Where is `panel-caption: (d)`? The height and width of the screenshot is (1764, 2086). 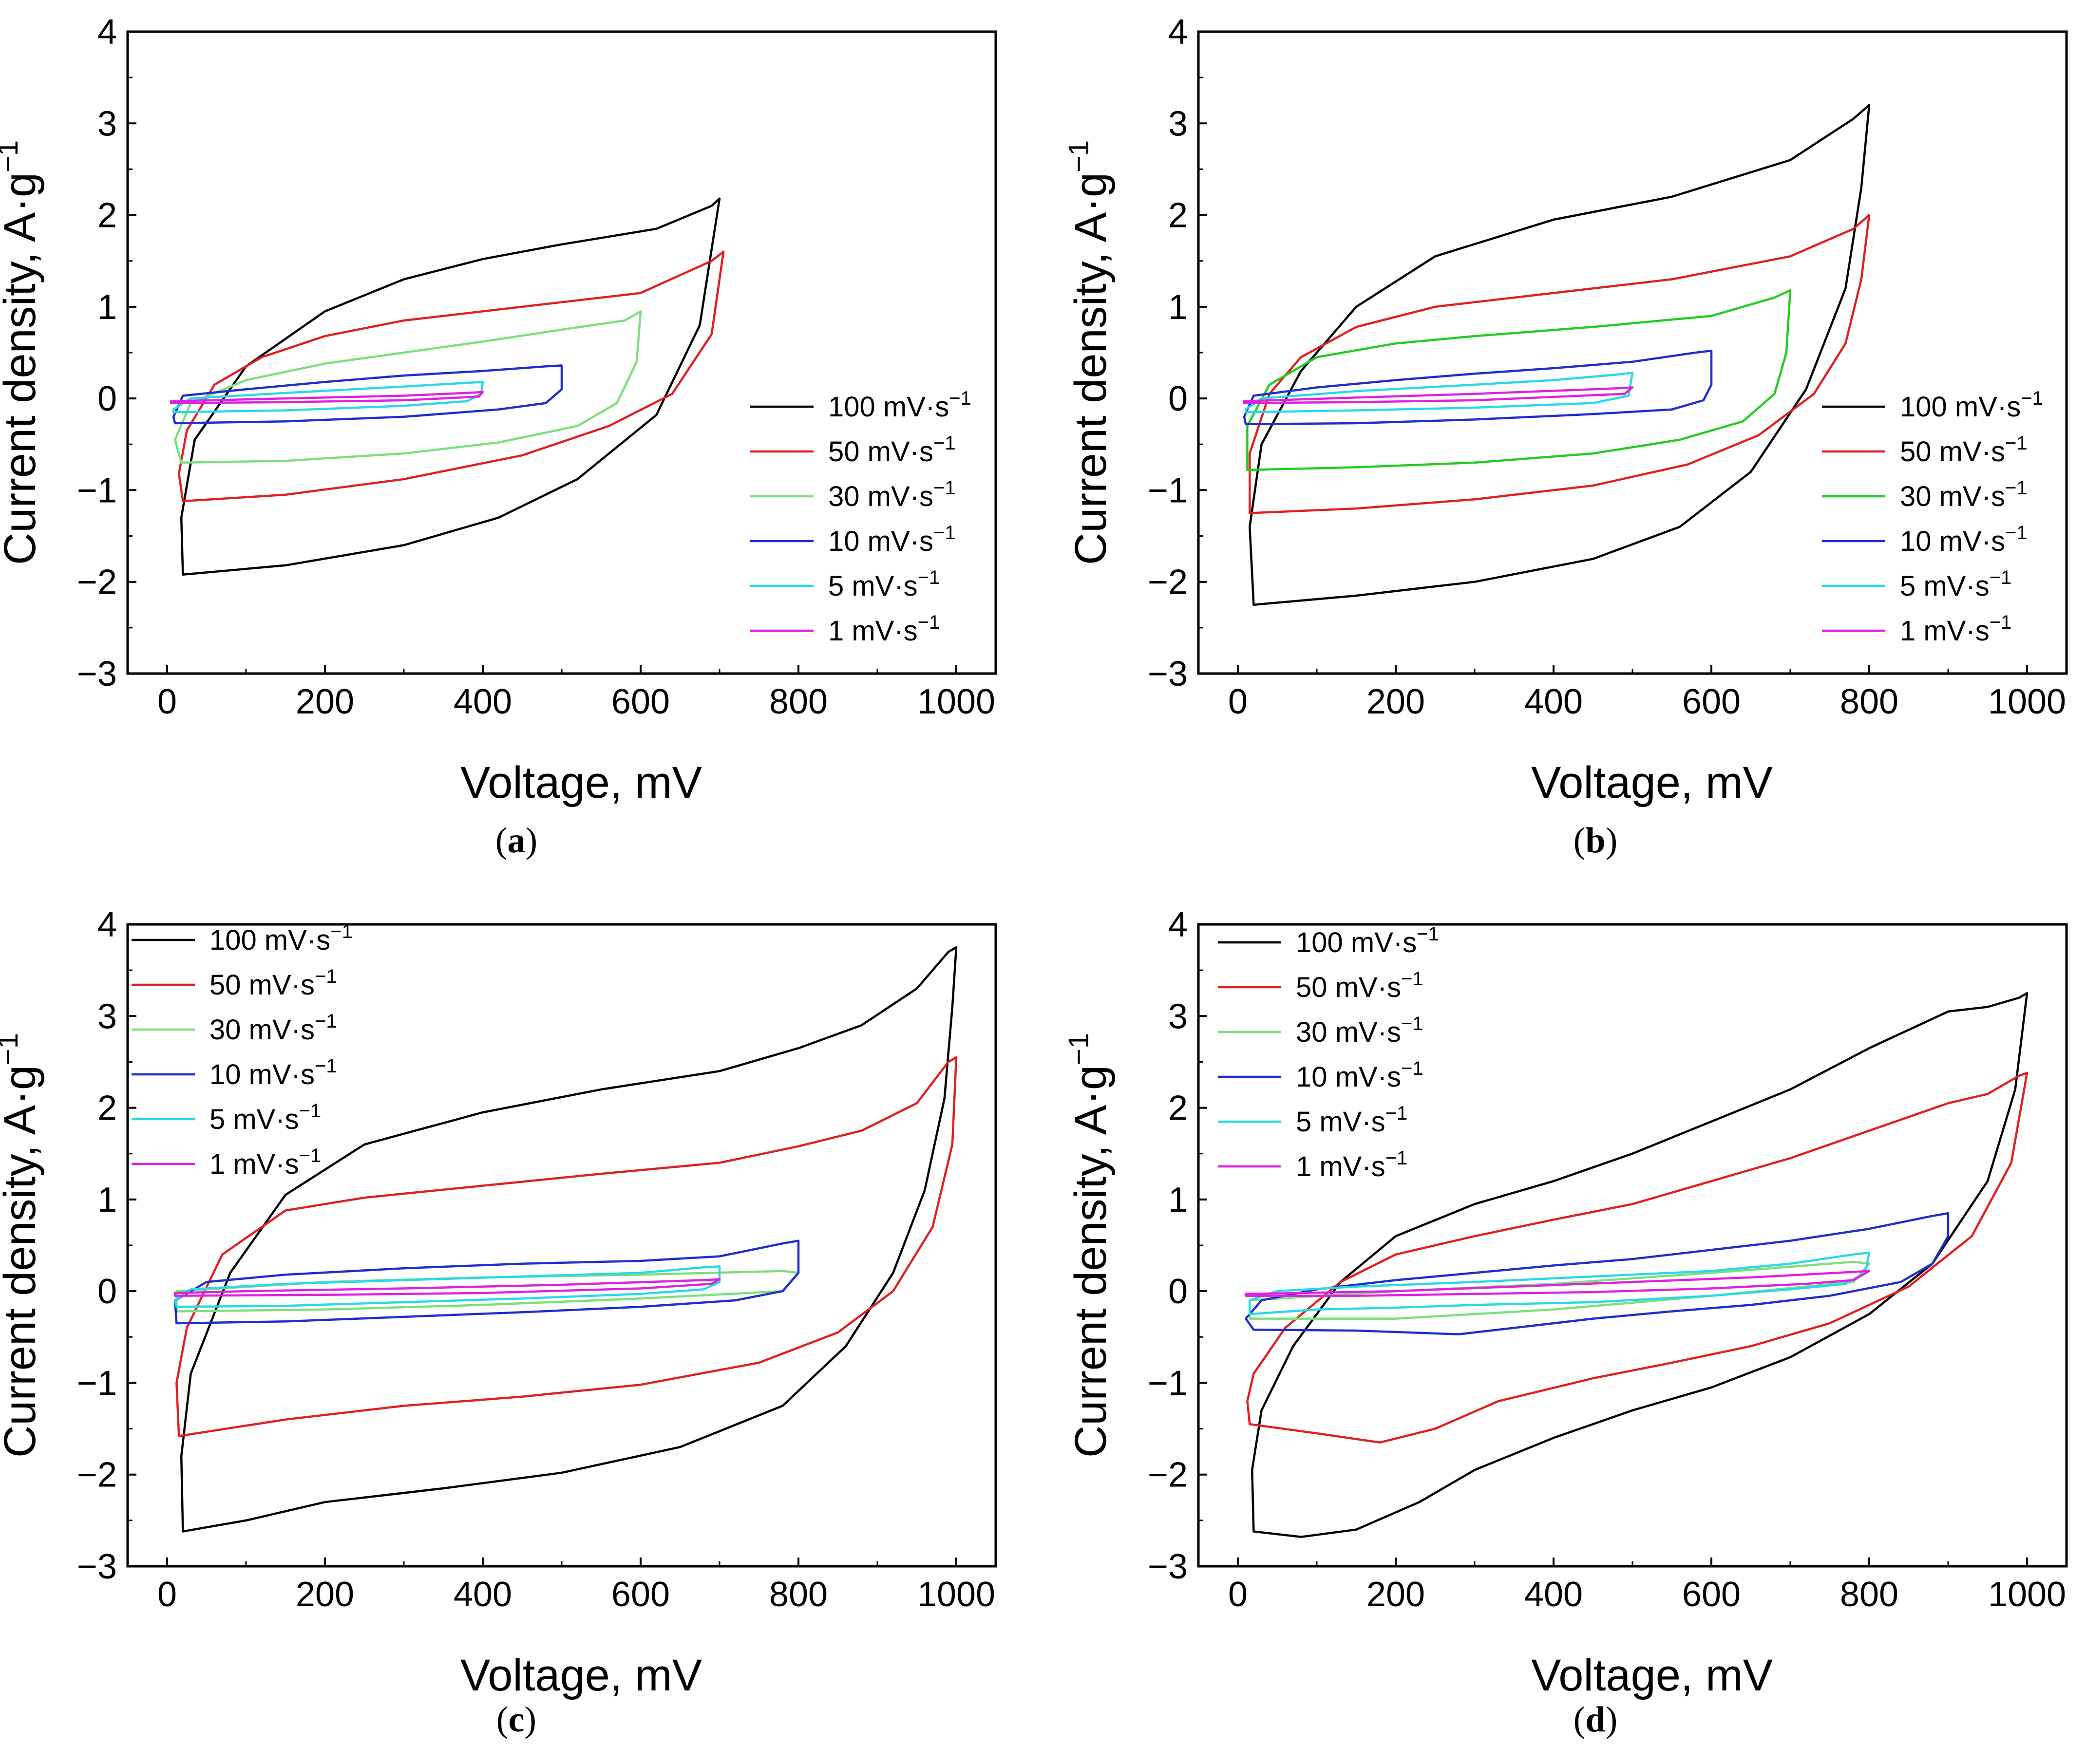
panel-caption: (d) is located at coordinates (1595, 1720).